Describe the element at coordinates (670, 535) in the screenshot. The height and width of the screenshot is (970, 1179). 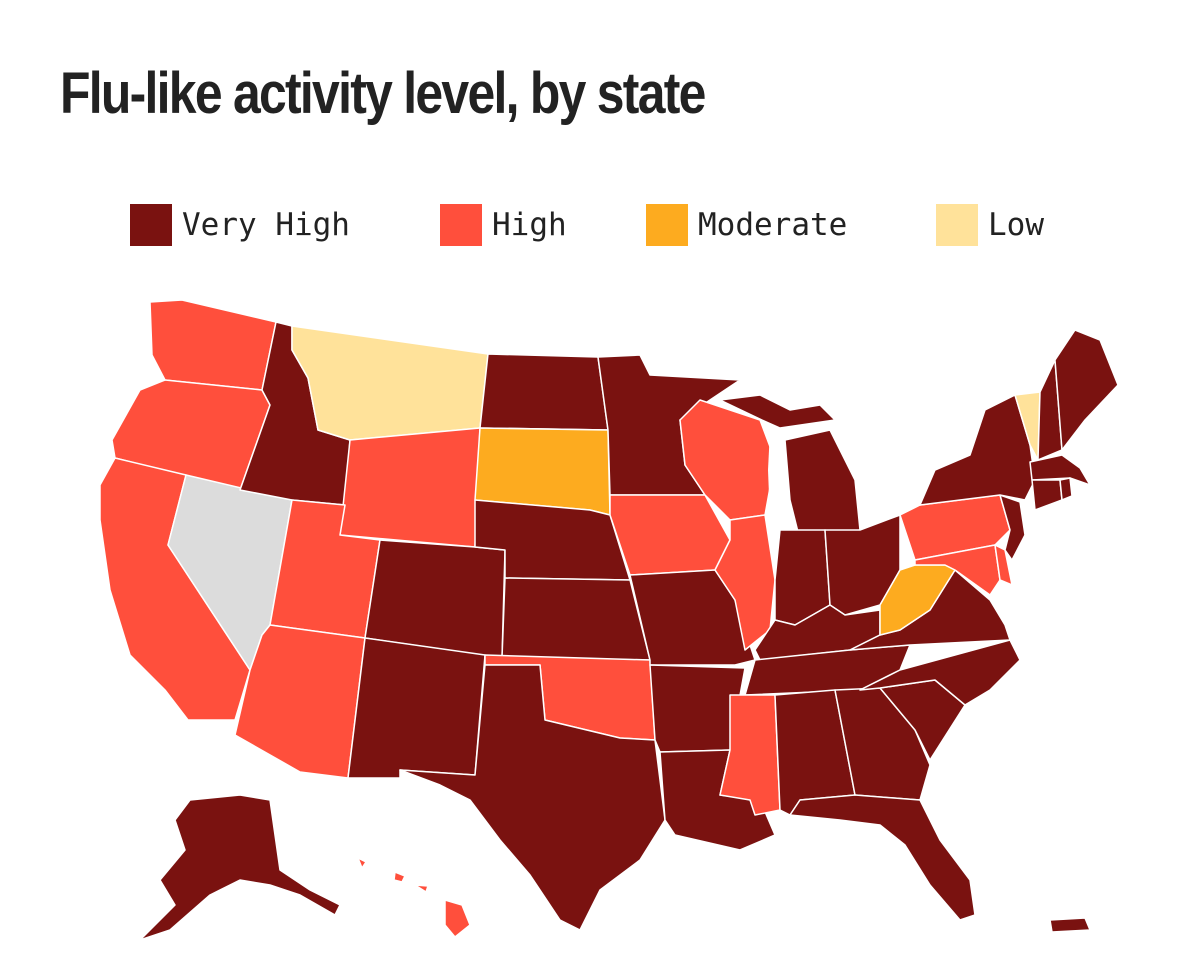
I see `state-ia` at that location.